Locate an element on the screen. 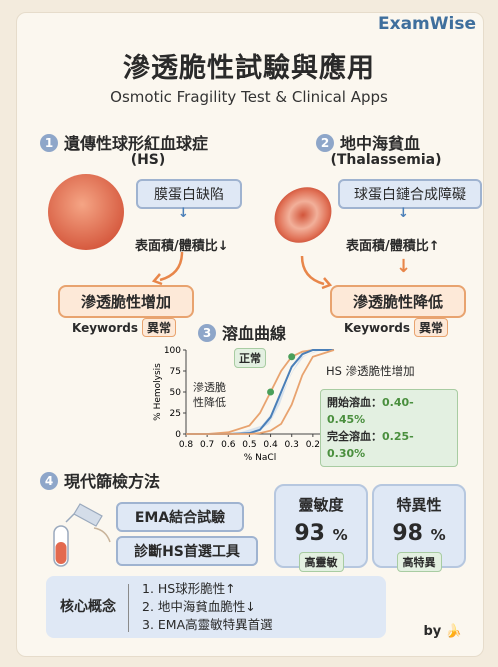 The height and width of the screenshot is (667, 498). test-tube-icon is located at coordinates (82, 535).